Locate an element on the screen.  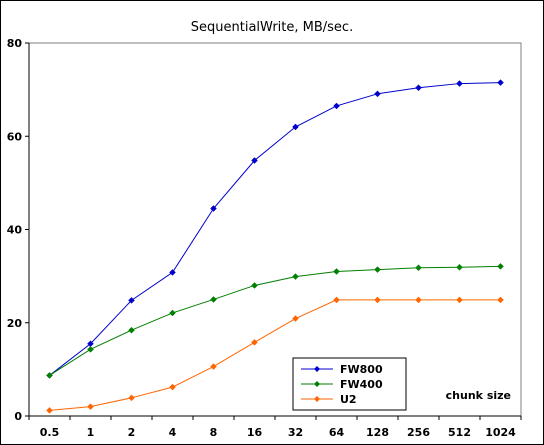
x-tick-label-128: 128 is located at coordinates (377, 432).